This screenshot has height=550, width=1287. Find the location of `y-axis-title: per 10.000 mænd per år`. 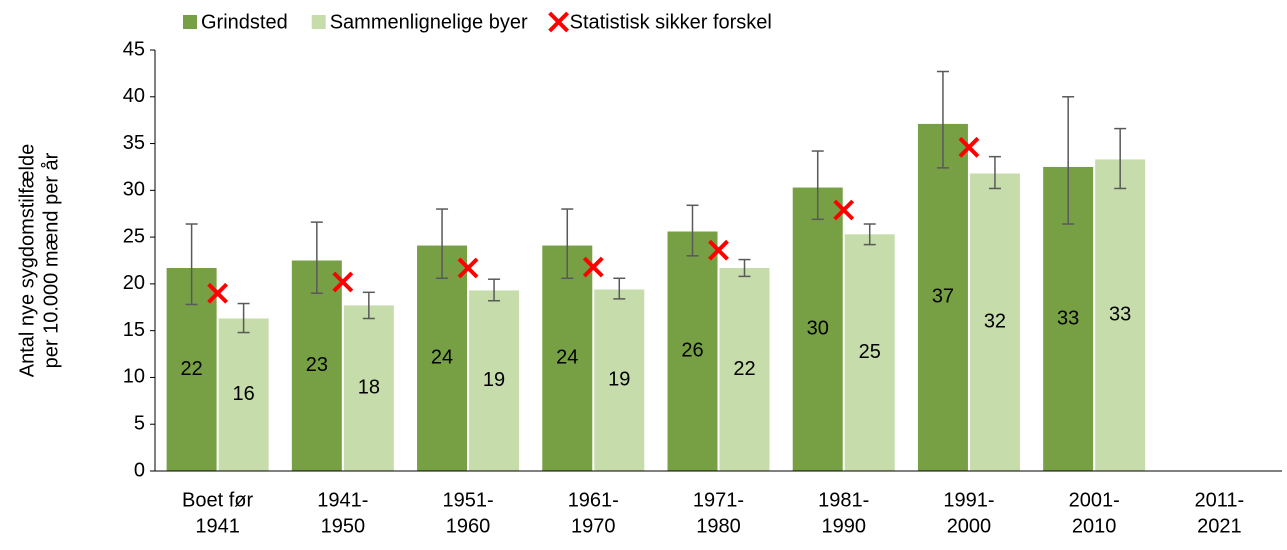

y-axis-title: per 10.000 mænd per år is located at coordinates (51, 260).